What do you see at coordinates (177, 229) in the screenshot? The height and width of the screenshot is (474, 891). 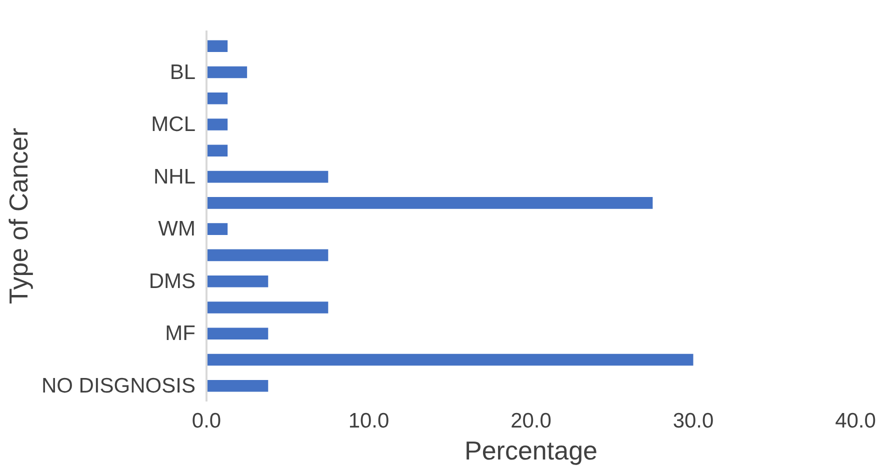 I see `y-tick-label: WM` at bounding box center [177, 229].